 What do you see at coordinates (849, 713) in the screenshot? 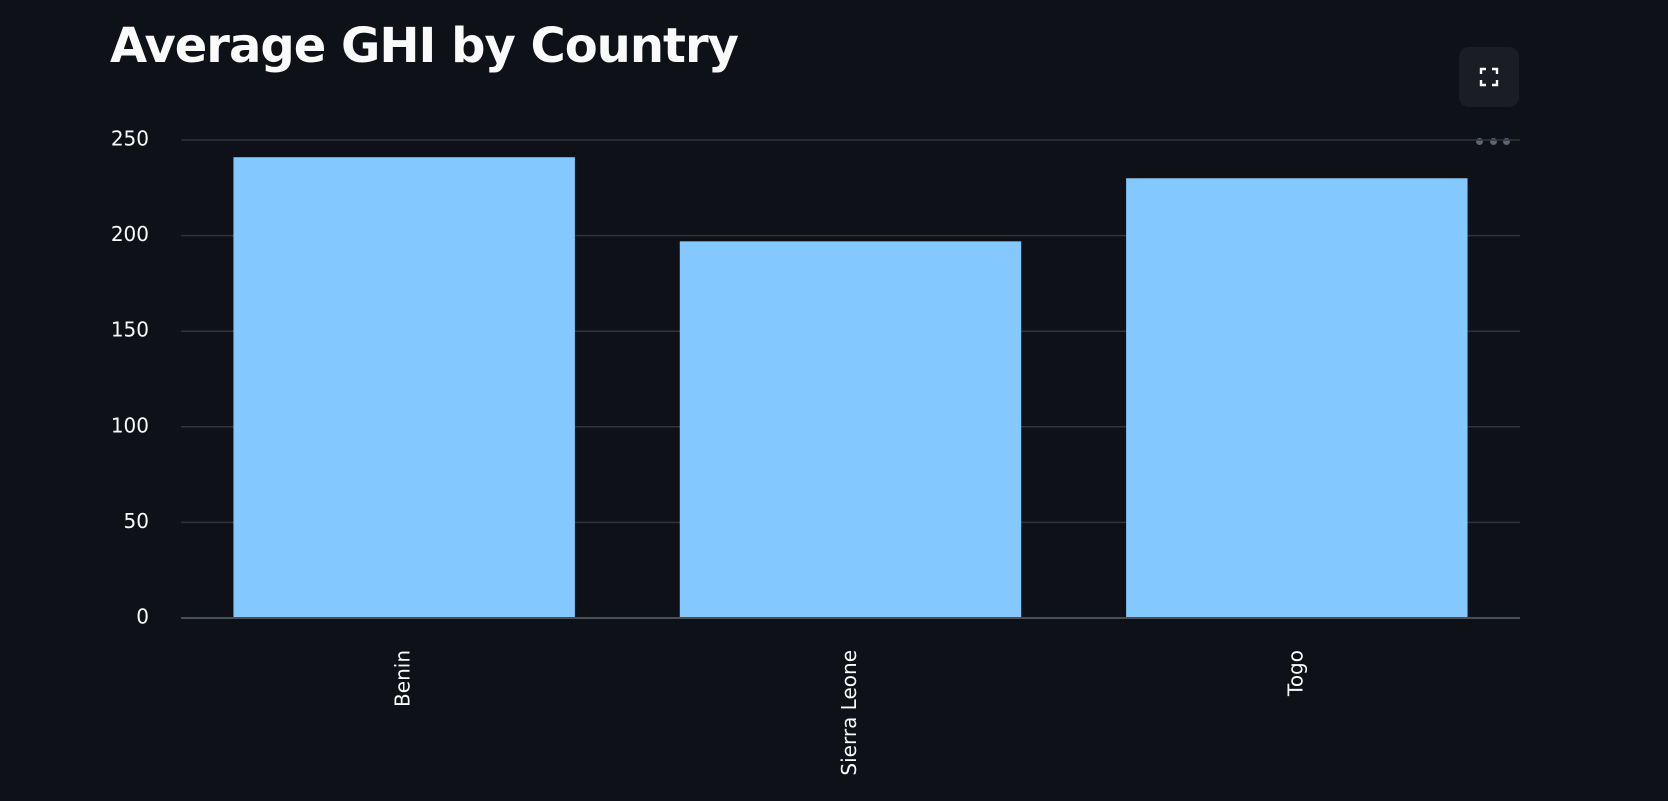
I see `x-tick-label: Sierra Leone` at bounding box center [849, 713].